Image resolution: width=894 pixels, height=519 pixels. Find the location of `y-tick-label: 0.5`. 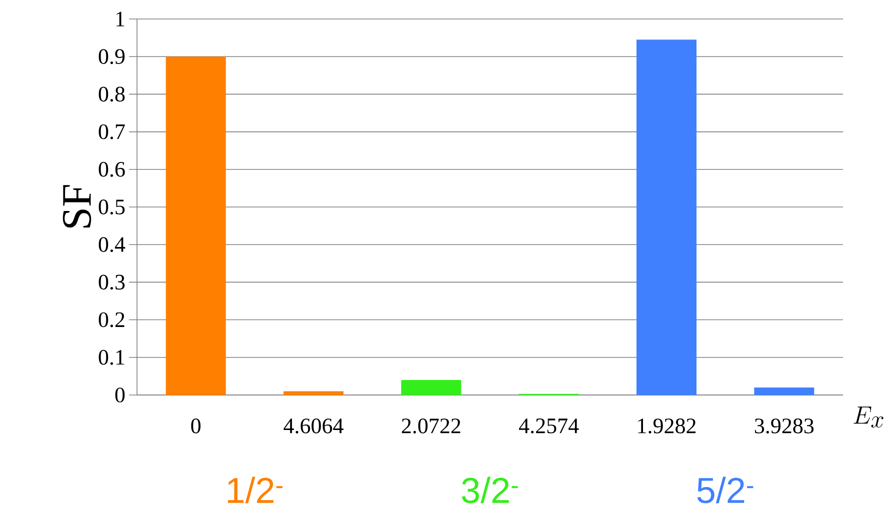

y-tick-label: 0.5 is located at coordinates (111, 207).